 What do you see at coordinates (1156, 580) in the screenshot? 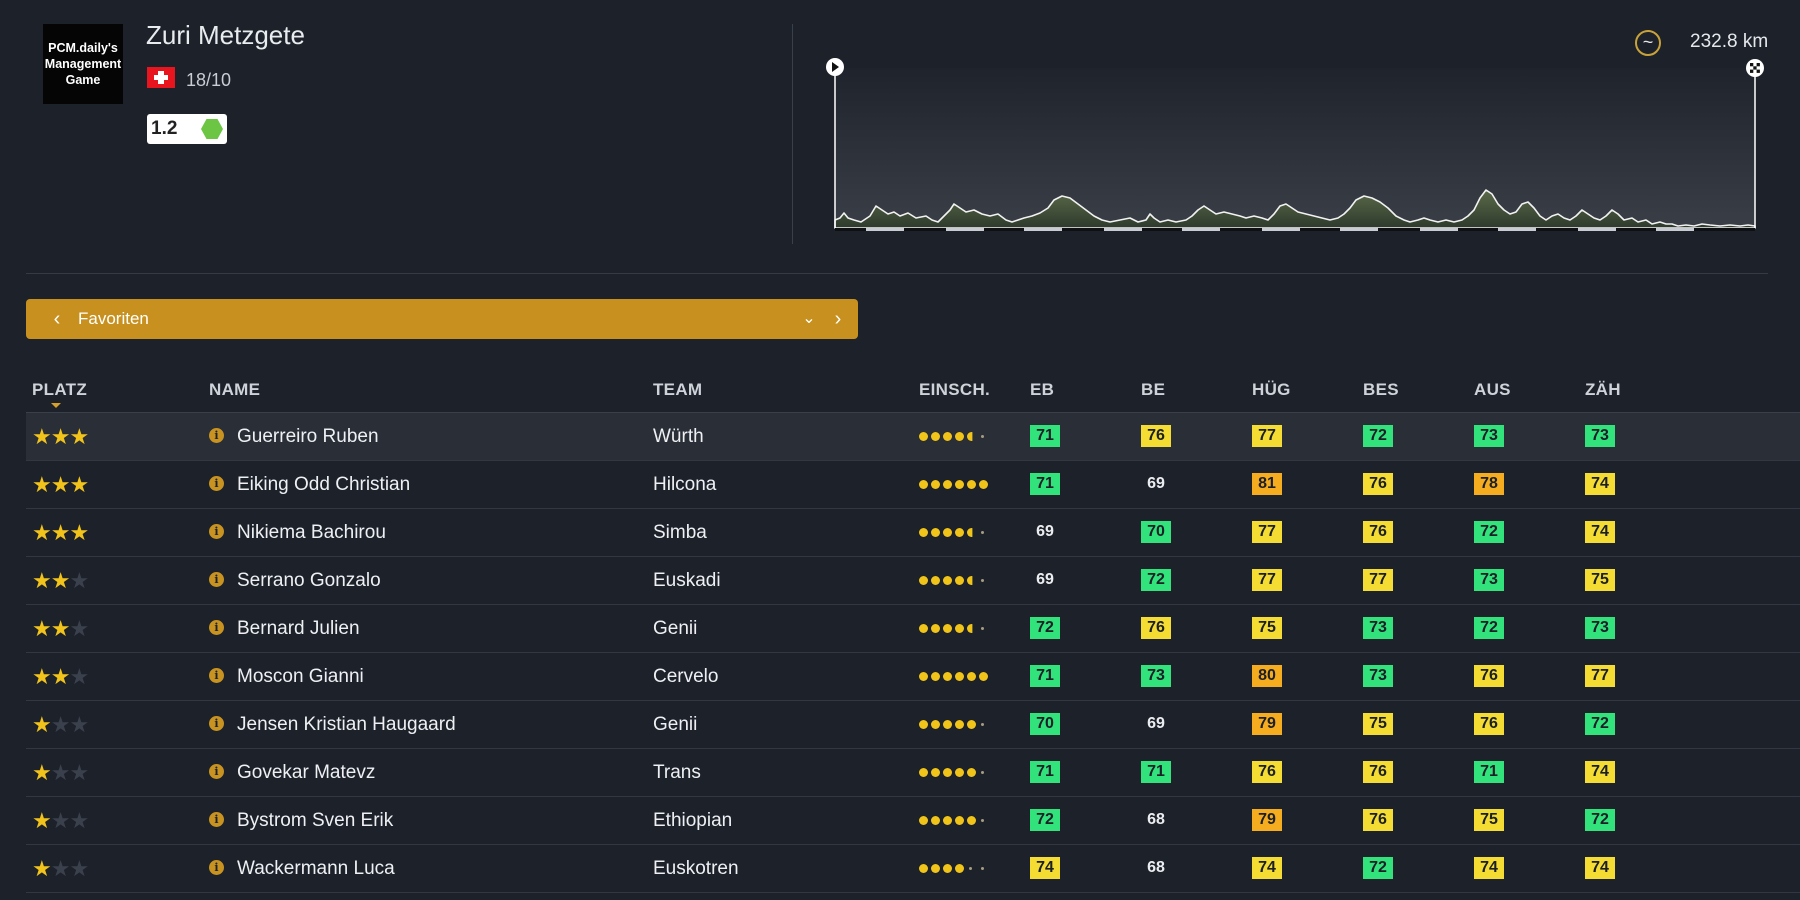
I see `stat-be: 72` at bounding box center [1156, 580].